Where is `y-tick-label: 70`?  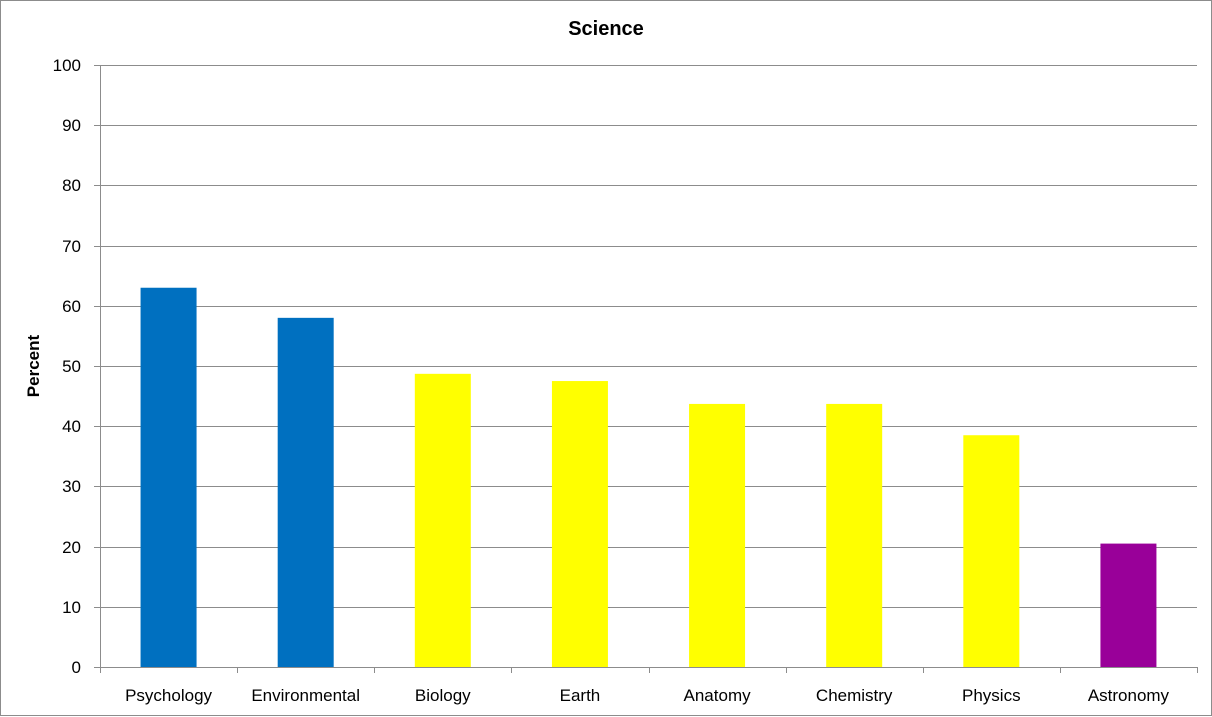 y-tick-label: 70 is located at coordinates (71, 246).